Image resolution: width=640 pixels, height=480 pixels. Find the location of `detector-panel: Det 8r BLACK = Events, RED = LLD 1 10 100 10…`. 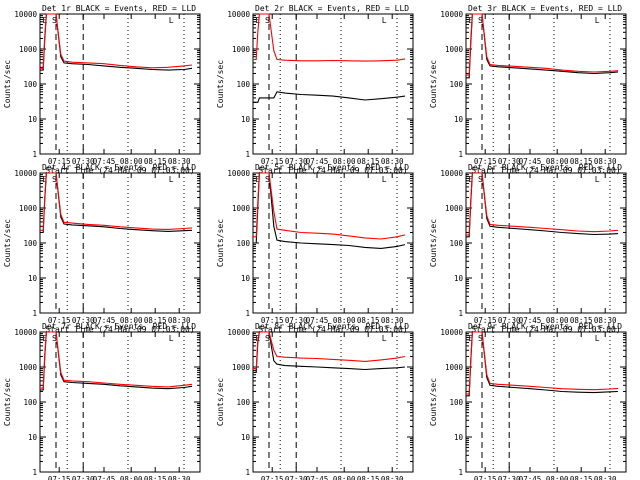

detector-panel: Det 8r BLACK = Events, RED = LLD 1 10 100 10… is located at coordinates (315, 401).